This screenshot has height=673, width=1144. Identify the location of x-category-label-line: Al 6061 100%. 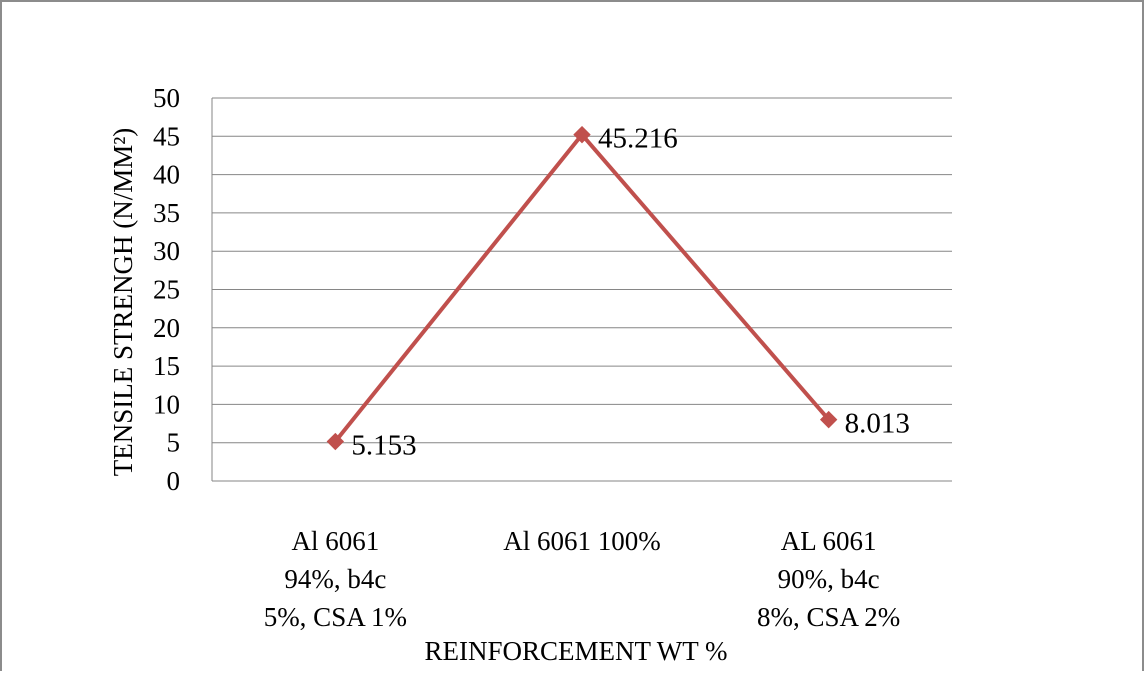
(582, 541).